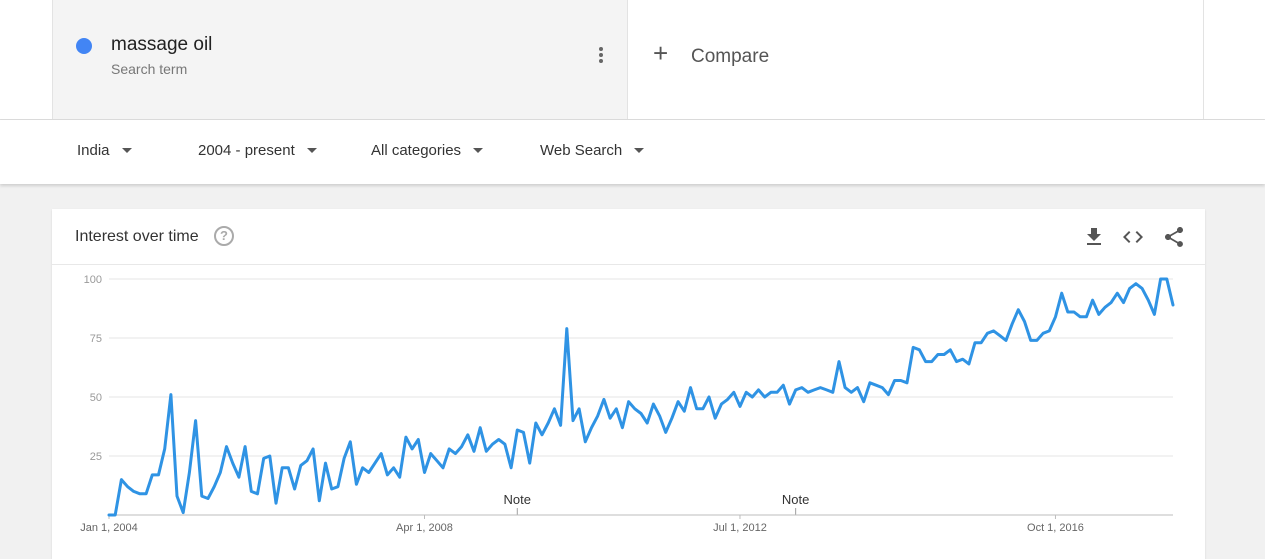 This screenshot has height=559, width=1265. What do you see at coordinates (581, 150) in the screenshot?
I see `search-type-label: Web Search` at bounding box center [581, 150].